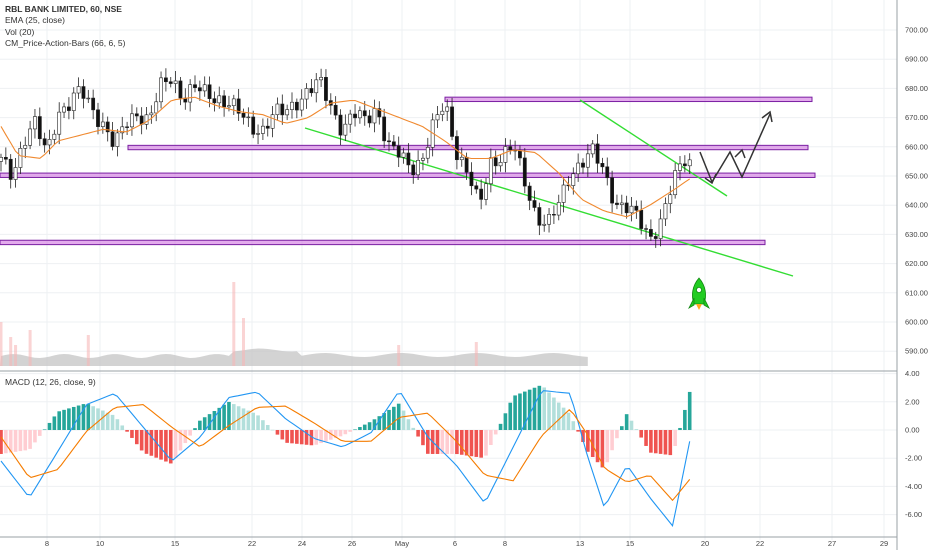 This screenshot has height=550, width=932. Describe the element at coordinates (916, 322) in the screenshot. I see `price-tick-label: 600.00` at that location.